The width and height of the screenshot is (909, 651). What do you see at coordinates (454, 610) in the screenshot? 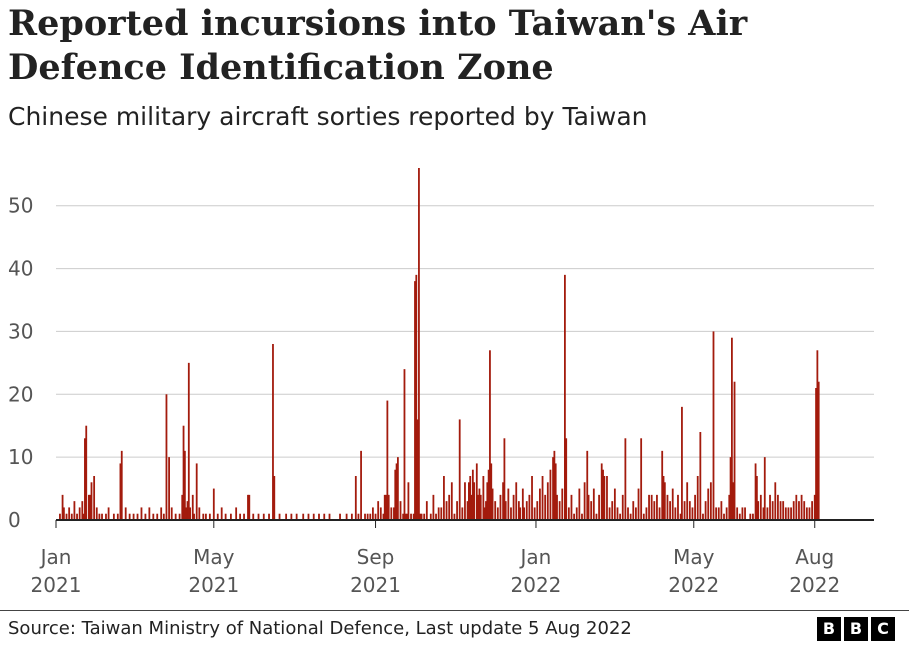
I see `footer-divider` at bounding box center [454, 610].